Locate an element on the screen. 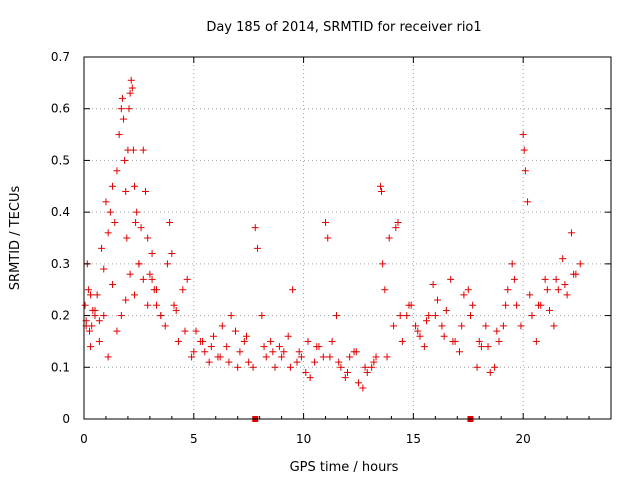 Image resolution: width=640 pixels, height=480 pixels. x-tick-label: 5 is located at coordinates (194, 439).